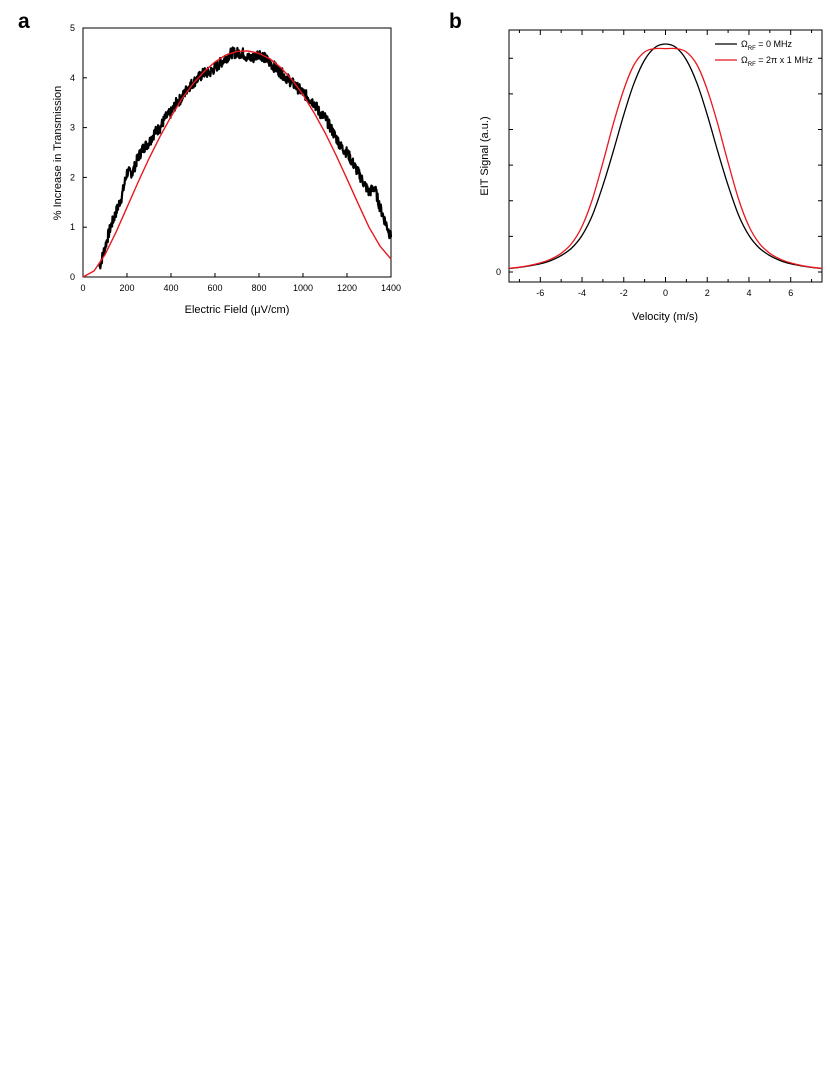 This screenshot has width=830, height=1075. Describe the element at coordinates (707, 293) in the screenshot. I see `chart-b-xtick-label: 2` at that location.